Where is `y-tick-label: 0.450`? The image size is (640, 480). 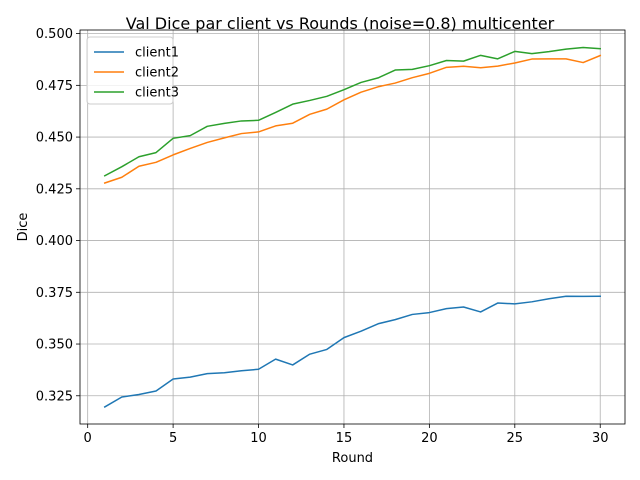
y-tick-label: 0.450 is located at coordinates (54, 138).